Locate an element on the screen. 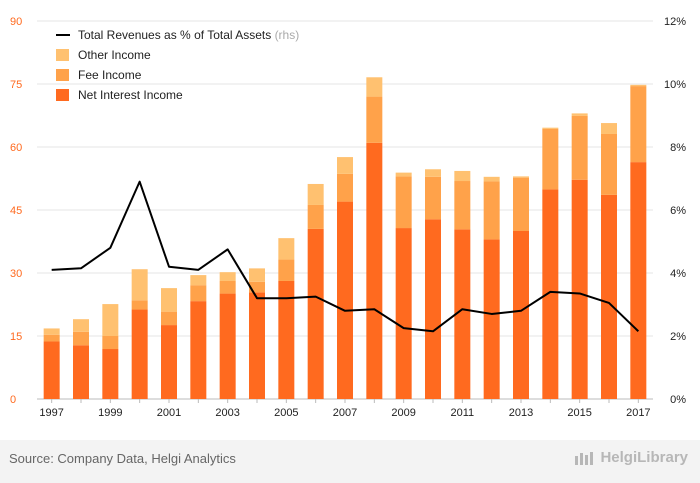 The height and width of the screenshot is (483, 700). brand-logo: HelgiLibrary is located at coordinates (631, 457).